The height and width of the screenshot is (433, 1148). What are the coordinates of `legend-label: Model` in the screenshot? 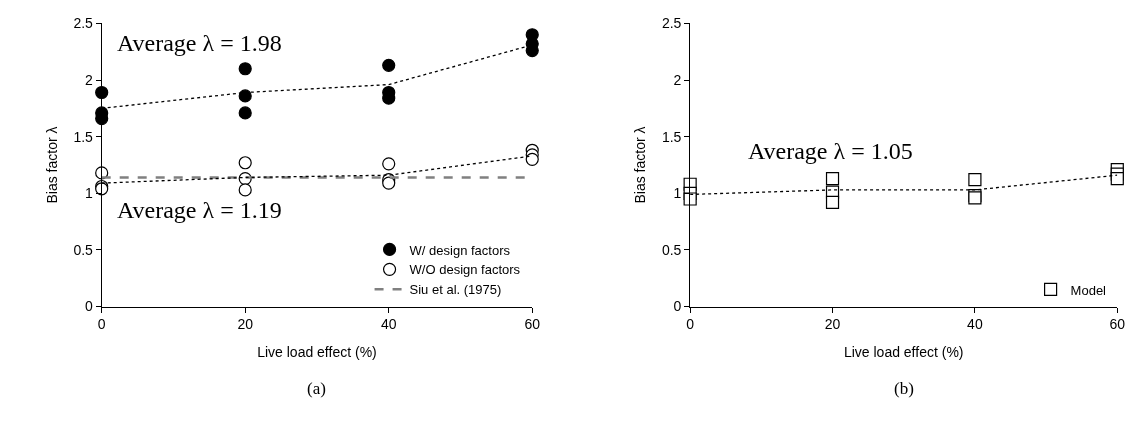 It's located at (1088, 290).